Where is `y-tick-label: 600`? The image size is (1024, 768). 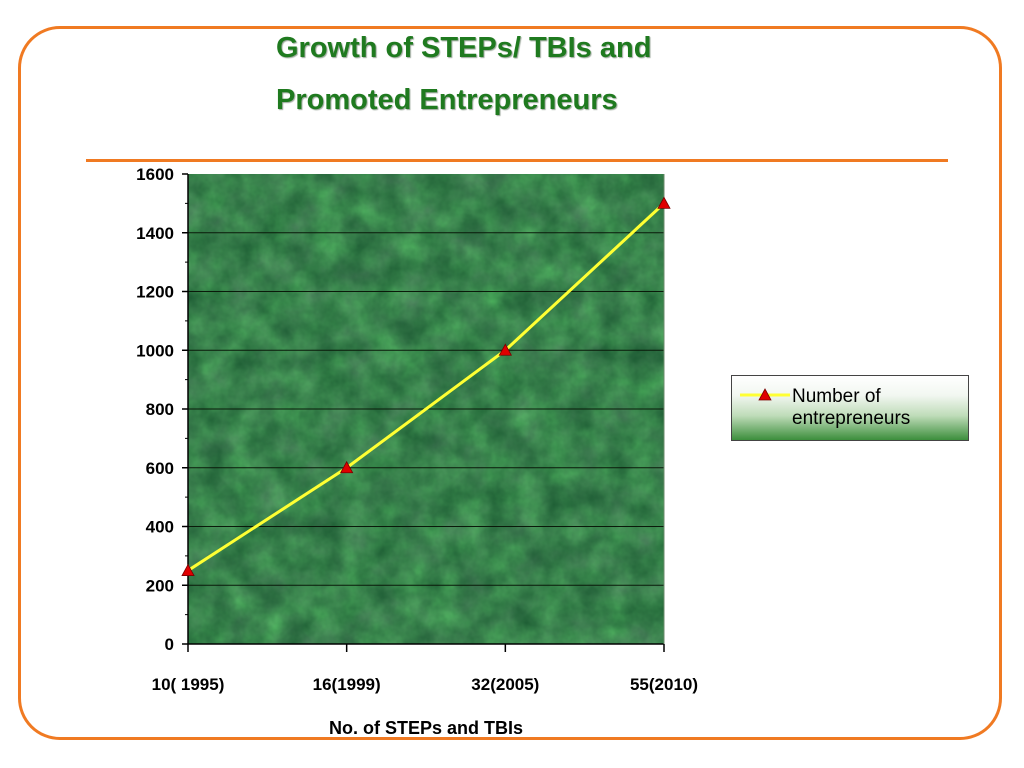 y-tick-label: 600 is located at coordinates (160, 468).